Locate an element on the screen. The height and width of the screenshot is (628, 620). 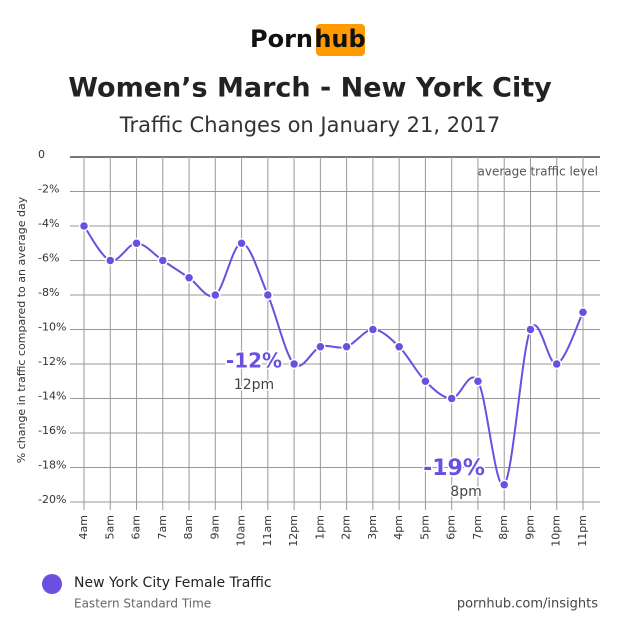
x-tick-label: 4pm is located at coordinates (398, 527).